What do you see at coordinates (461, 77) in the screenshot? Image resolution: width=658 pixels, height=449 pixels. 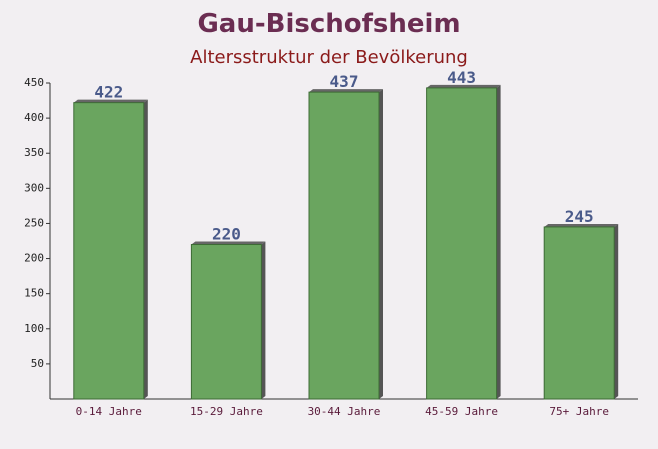 I see `value-label: 443` at bounding box center [461, 77].